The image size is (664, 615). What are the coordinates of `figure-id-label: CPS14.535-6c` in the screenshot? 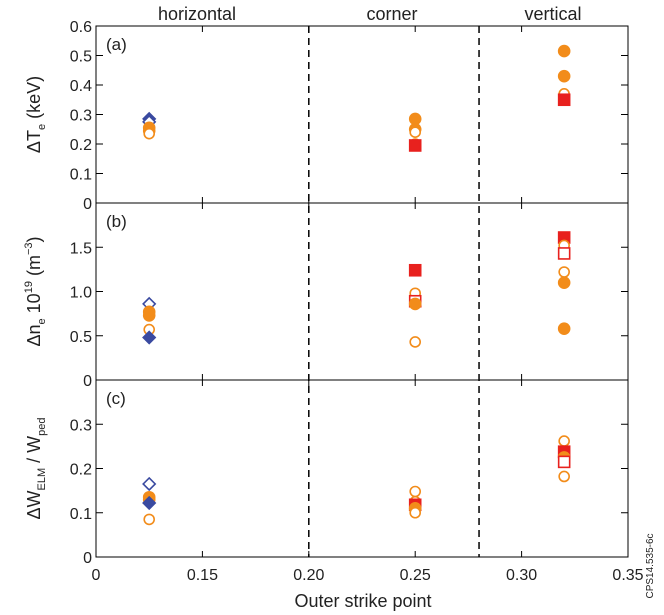 It's located at (650, 565).